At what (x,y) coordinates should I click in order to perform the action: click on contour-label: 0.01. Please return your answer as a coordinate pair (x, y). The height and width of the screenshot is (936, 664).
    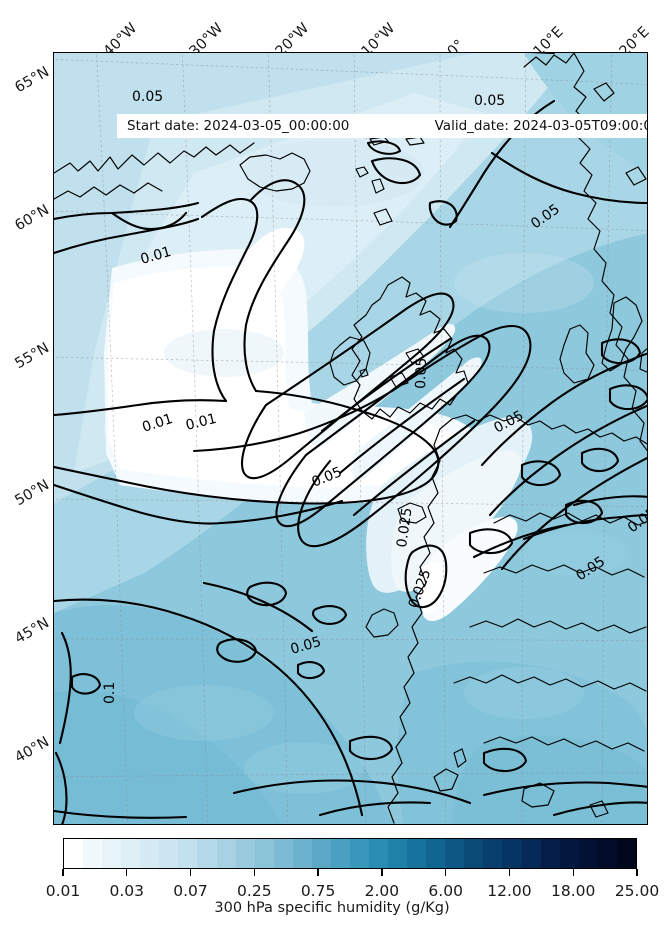
    Looking at the image, I should click on (201, 422).